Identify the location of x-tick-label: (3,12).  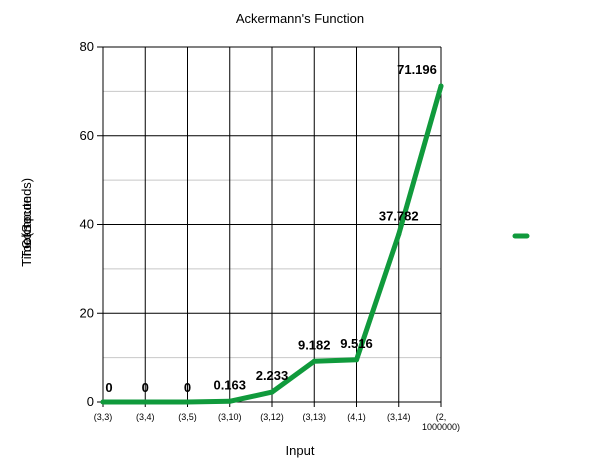
(272, 417).